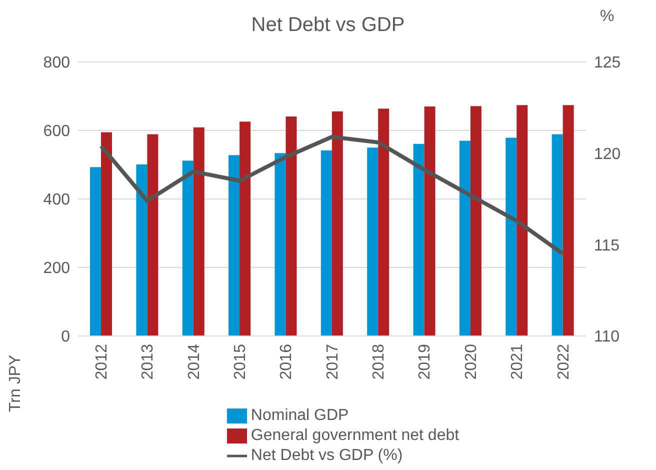 This screenshot has width=656, height=470. What do you see at coordinates (299, 415) in the screenshot?
I see `legend-label: Nominal GDP` at bounding box center [299, 415].